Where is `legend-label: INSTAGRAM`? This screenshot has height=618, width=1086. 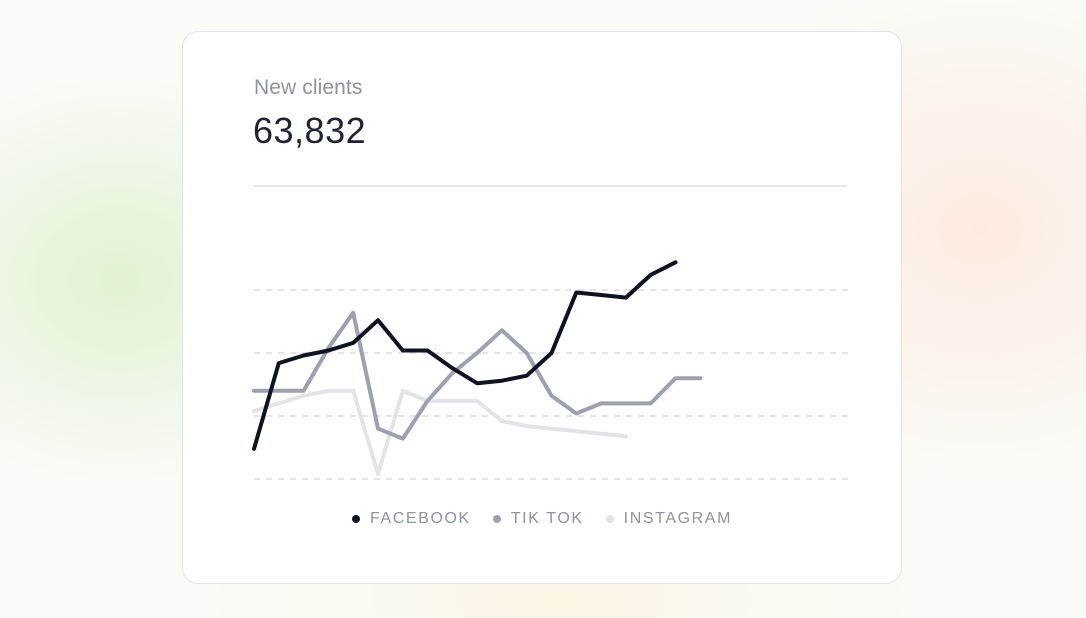
legend-label: INSTAGRAM is located at coordinates (678, 518).